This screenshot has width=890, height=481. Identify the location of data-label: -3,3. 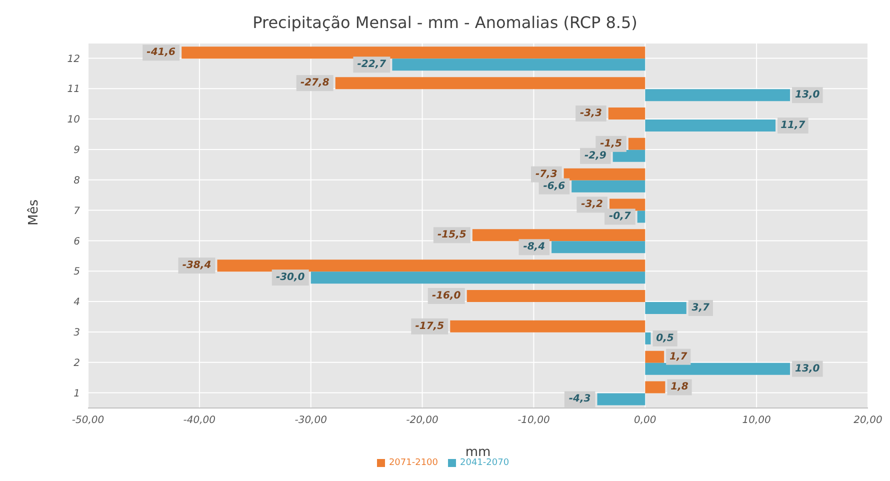
(591, 113).